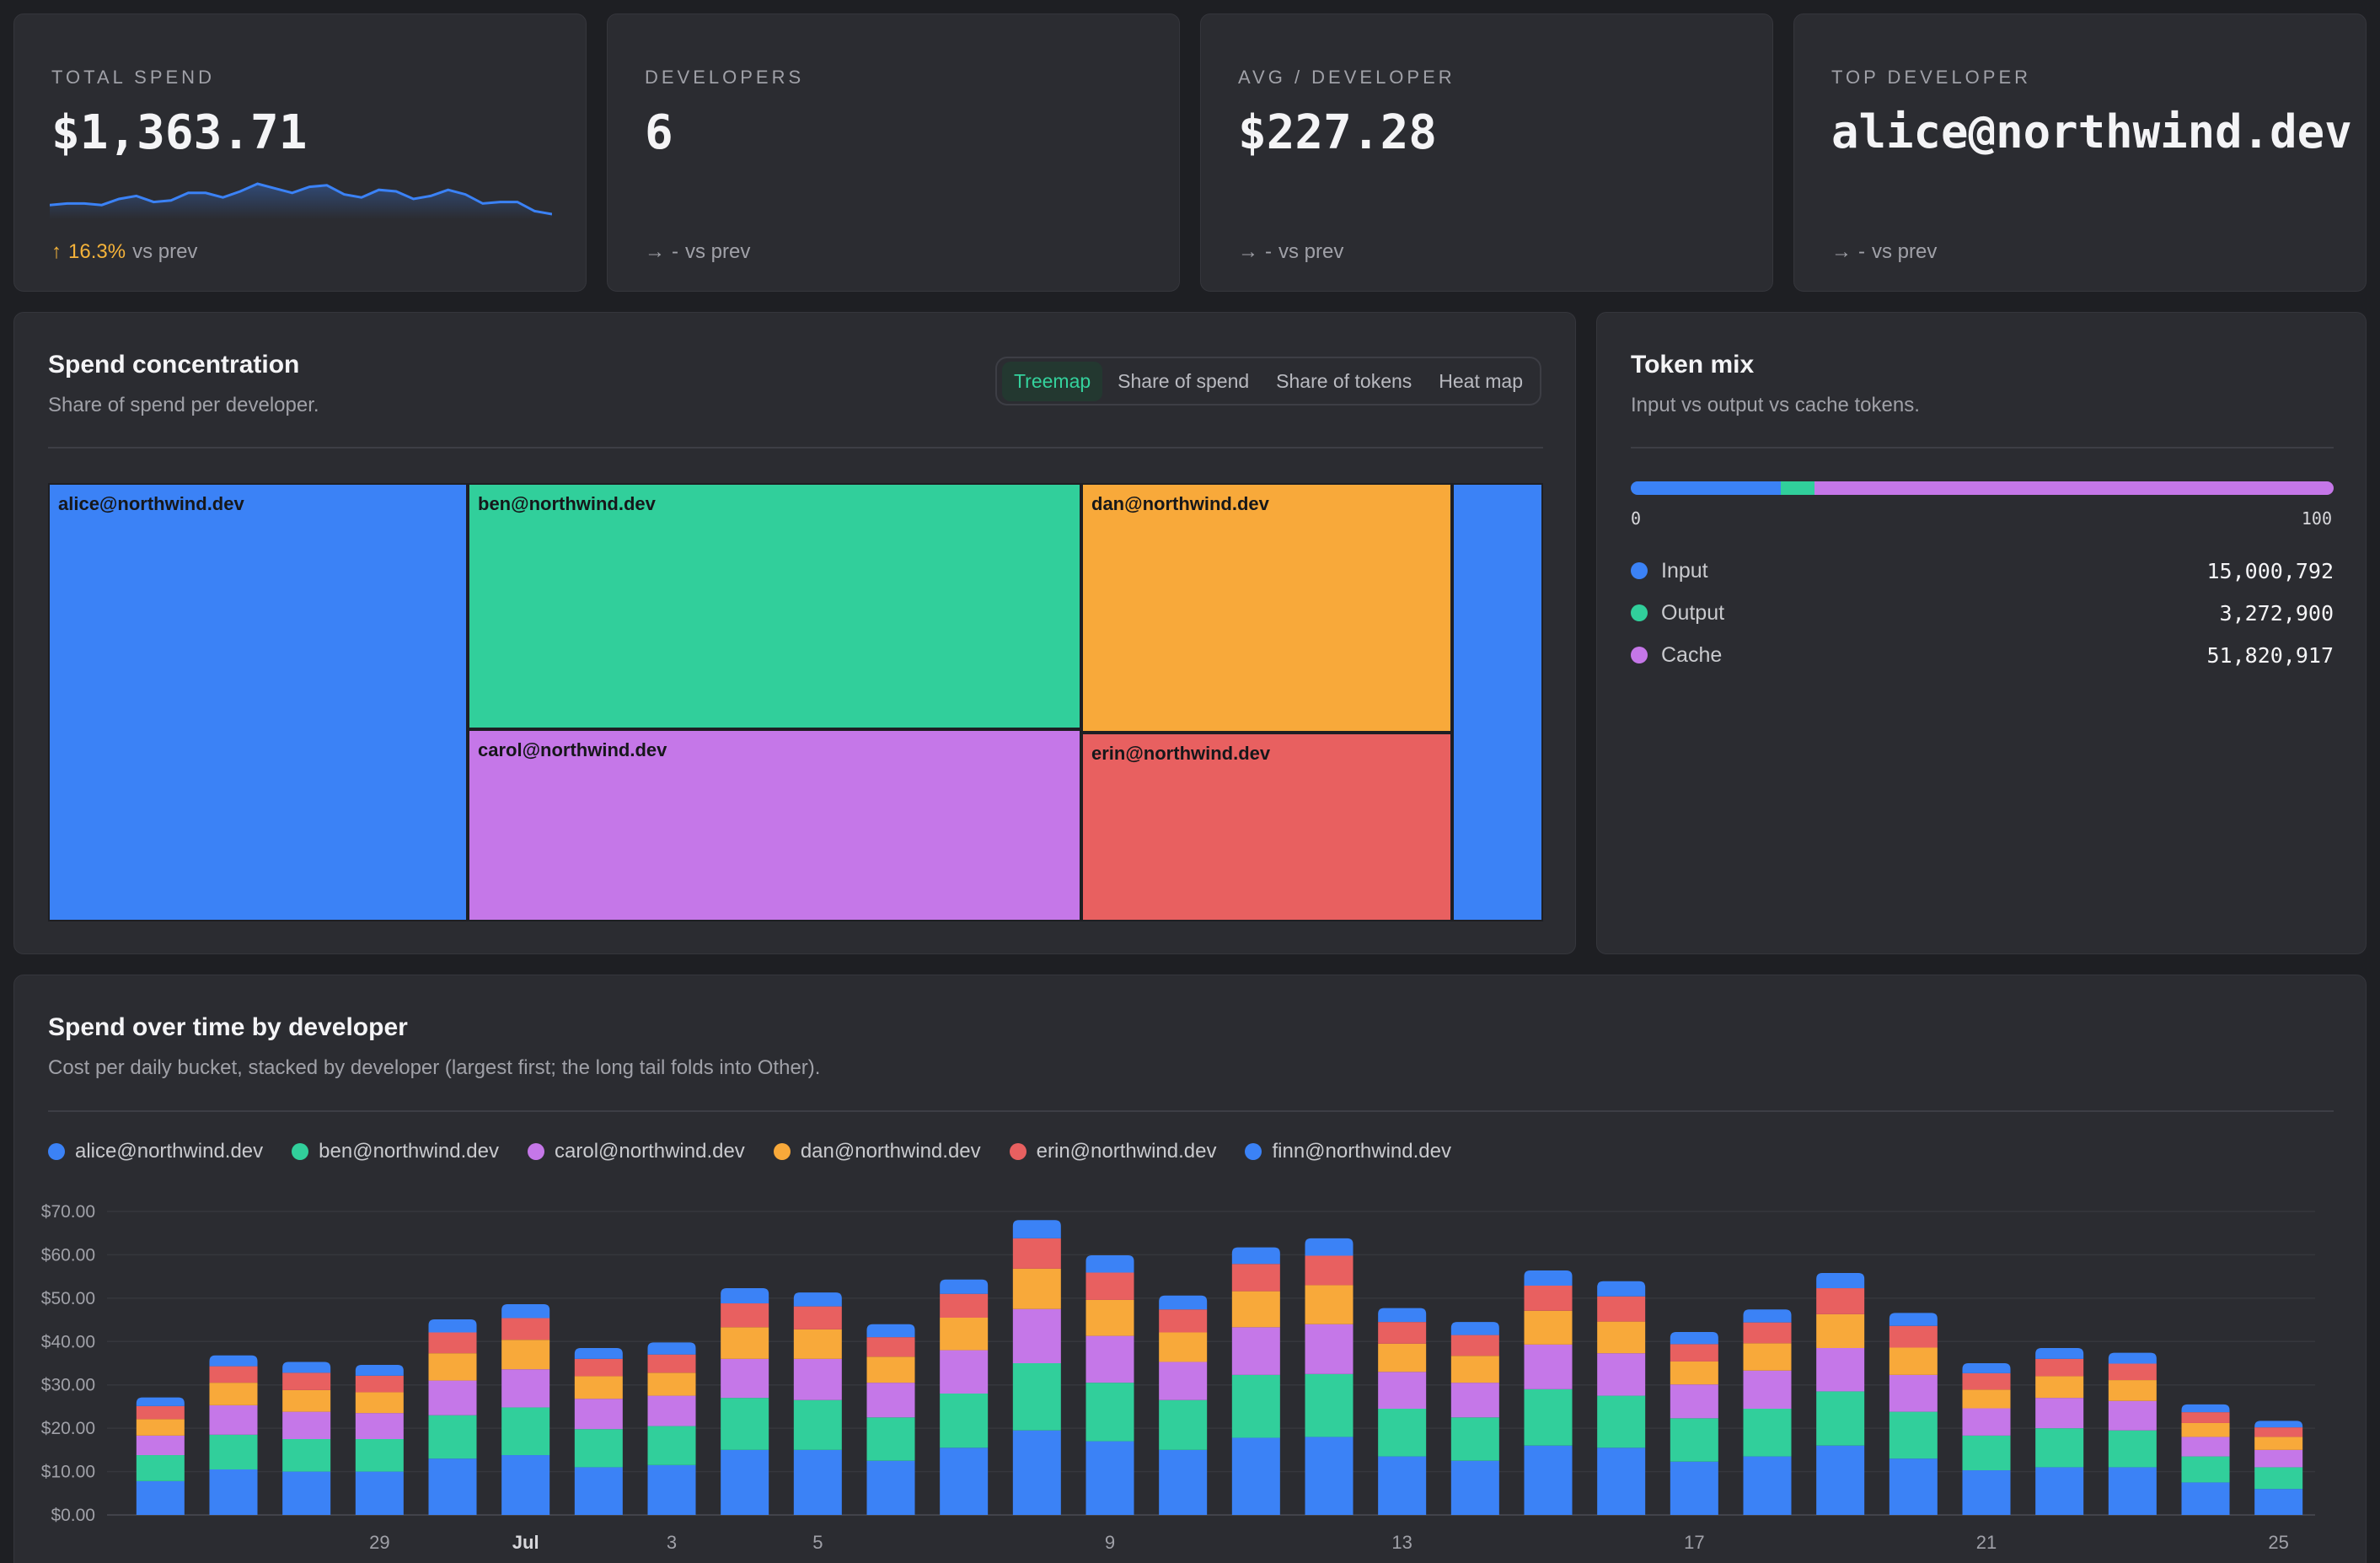 This screenshot has height=1563, width=2380. Describe the element at coordinates (1126, 1152) in the screenshot. I see `legend-label: erin@northwind.dev` at that location.